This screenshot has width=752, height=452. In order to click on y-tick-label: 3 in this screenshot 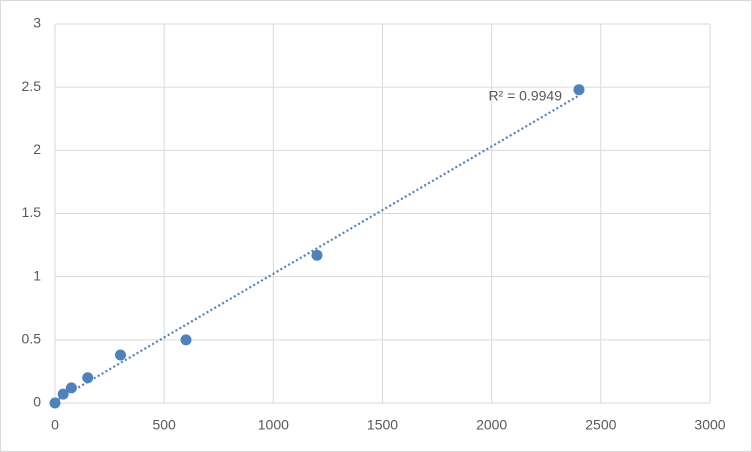, I will do `click(37, 23)`.